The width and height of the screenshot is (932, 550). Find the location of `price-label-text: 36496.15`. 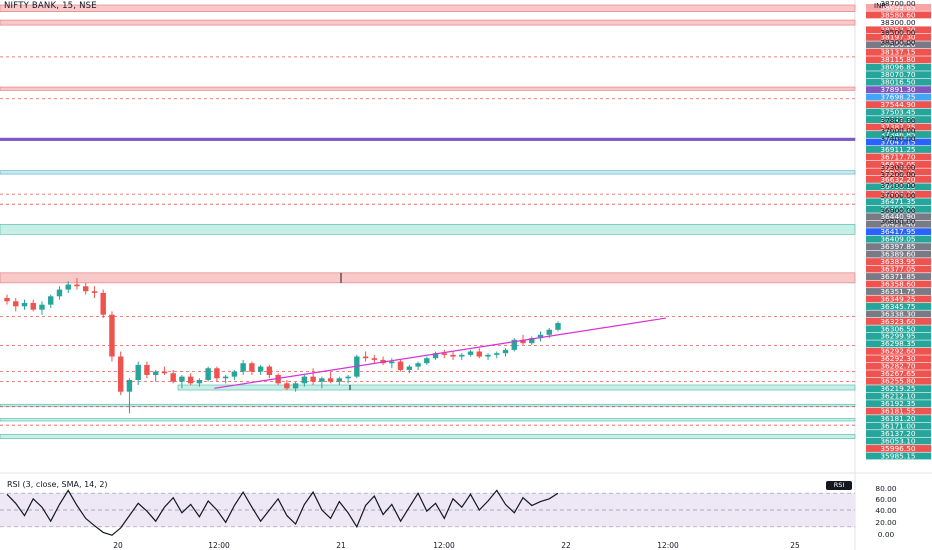

price-label-text: 36496.15 is located at coordinates (898, 186).